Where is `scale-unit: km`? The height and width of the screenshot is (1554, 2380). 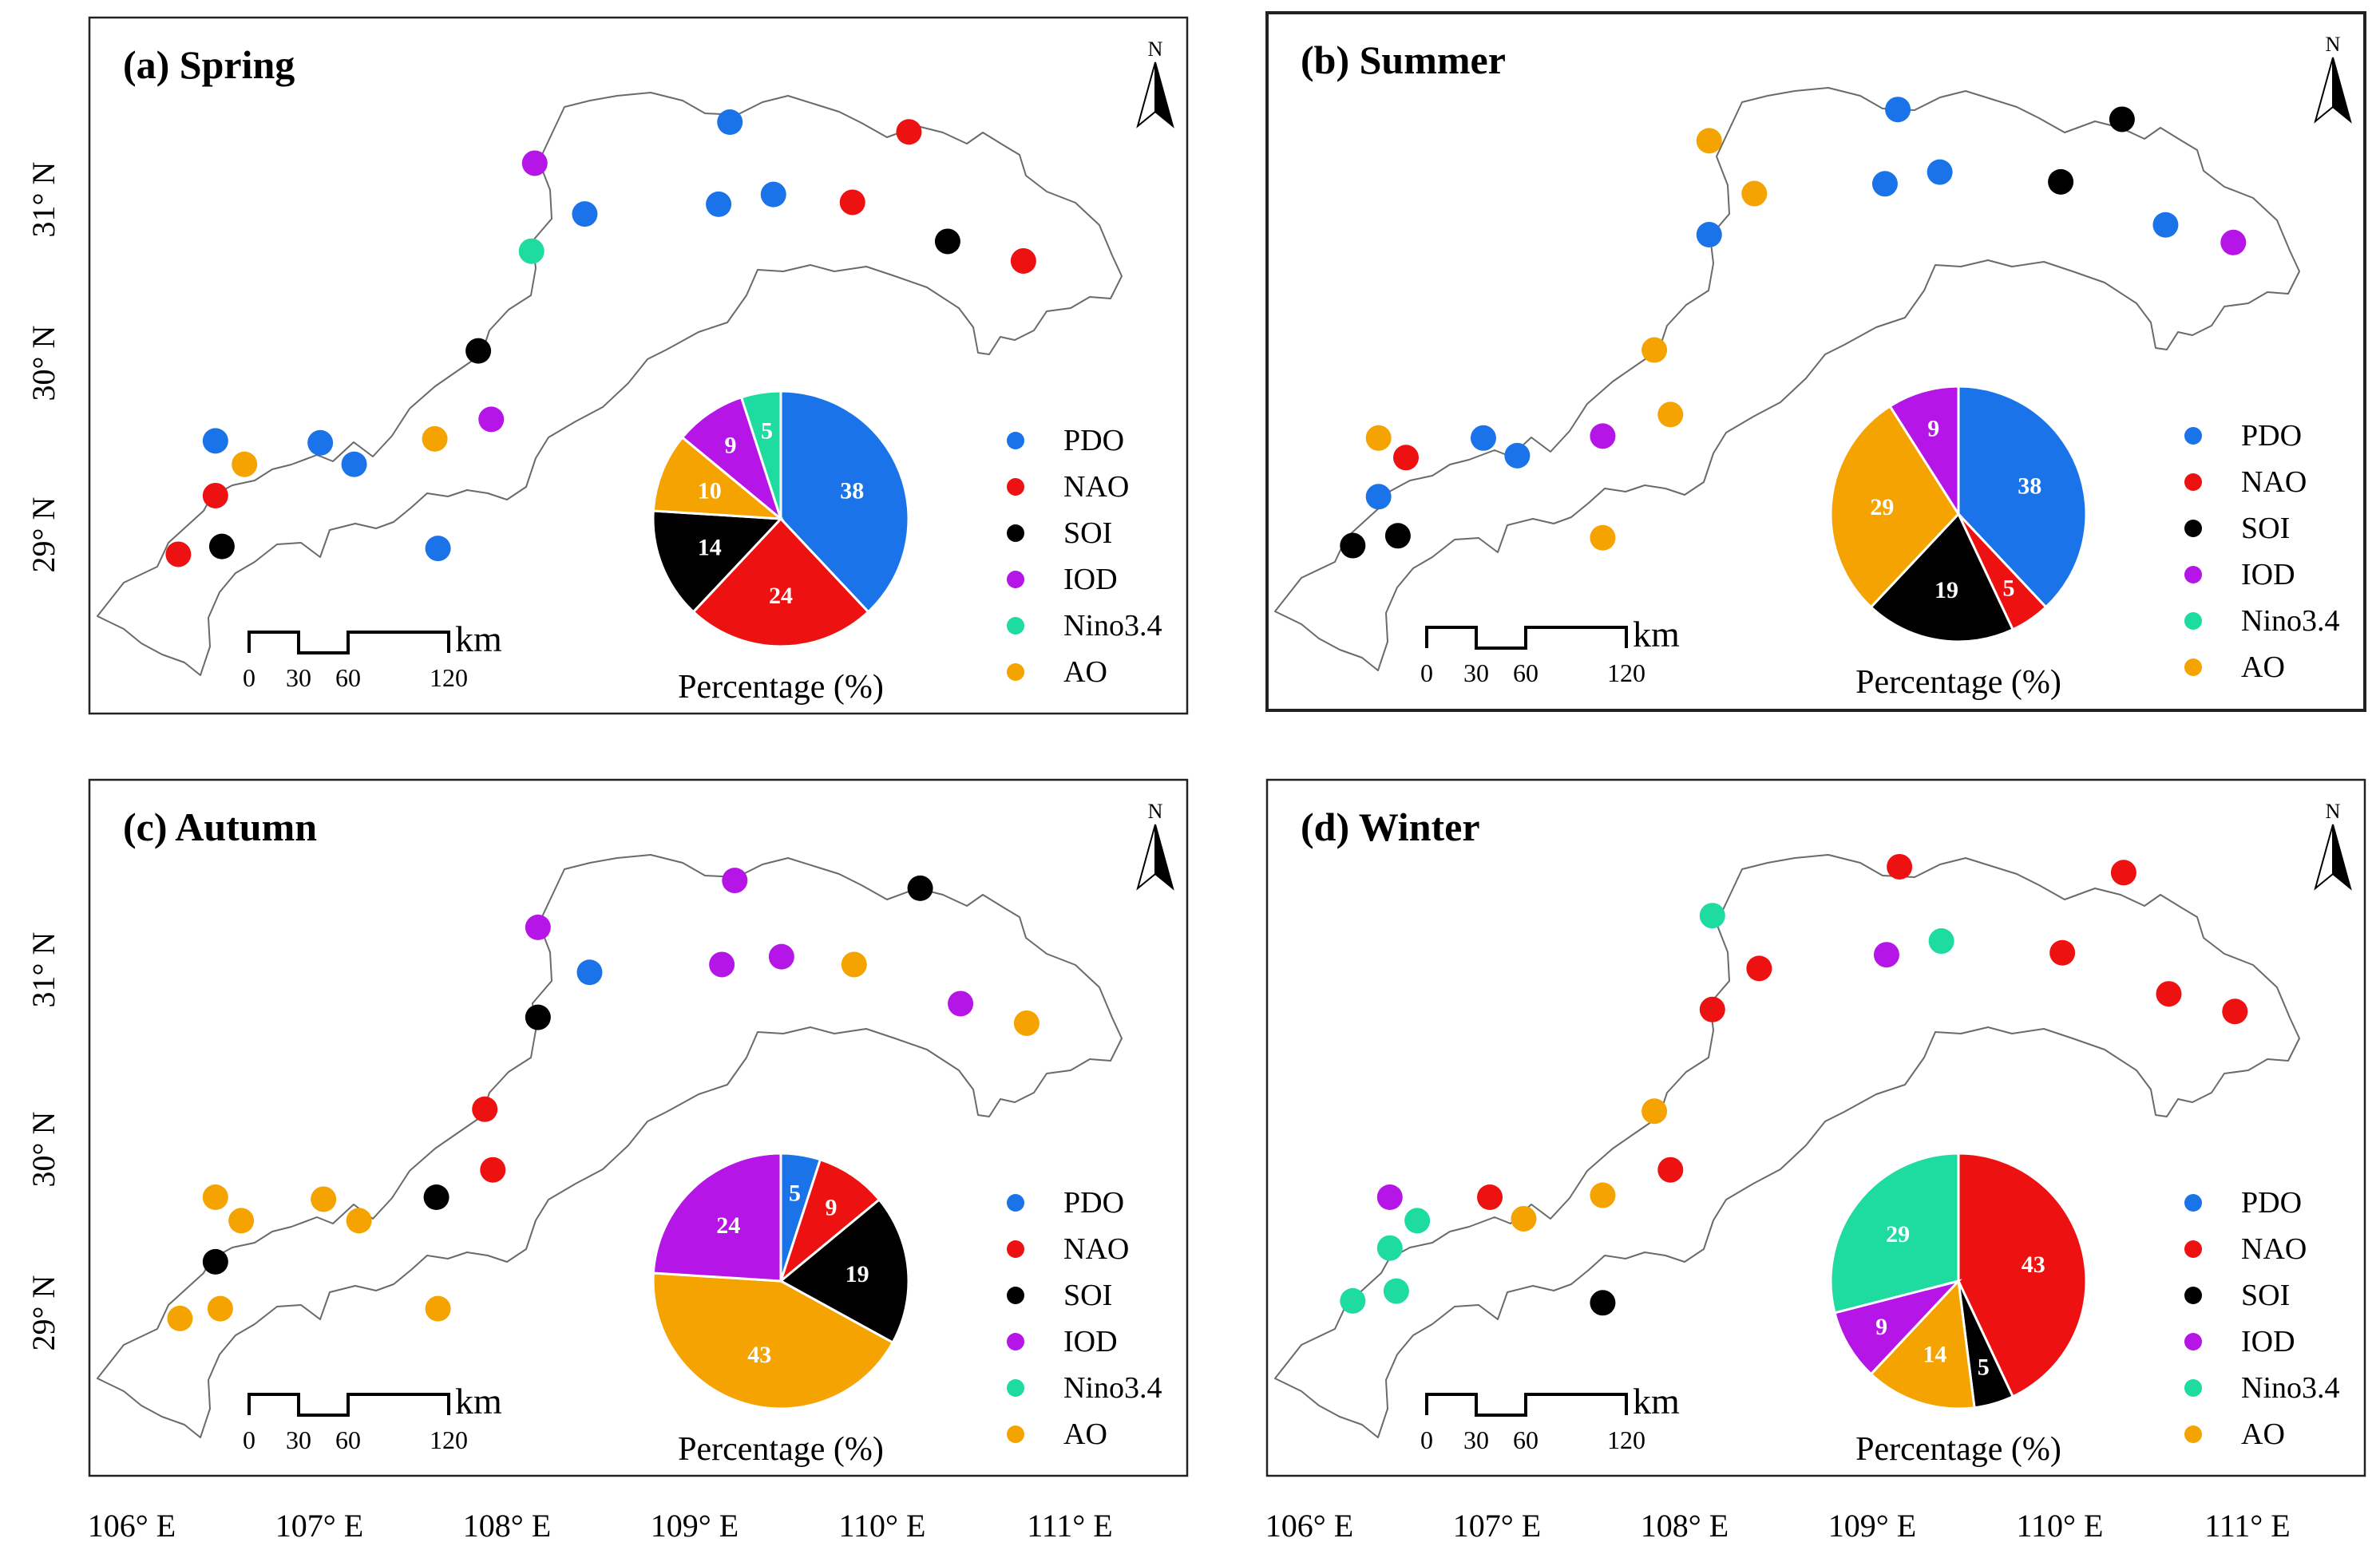 scale-unit: km is located at coordinates (1656, 1401).